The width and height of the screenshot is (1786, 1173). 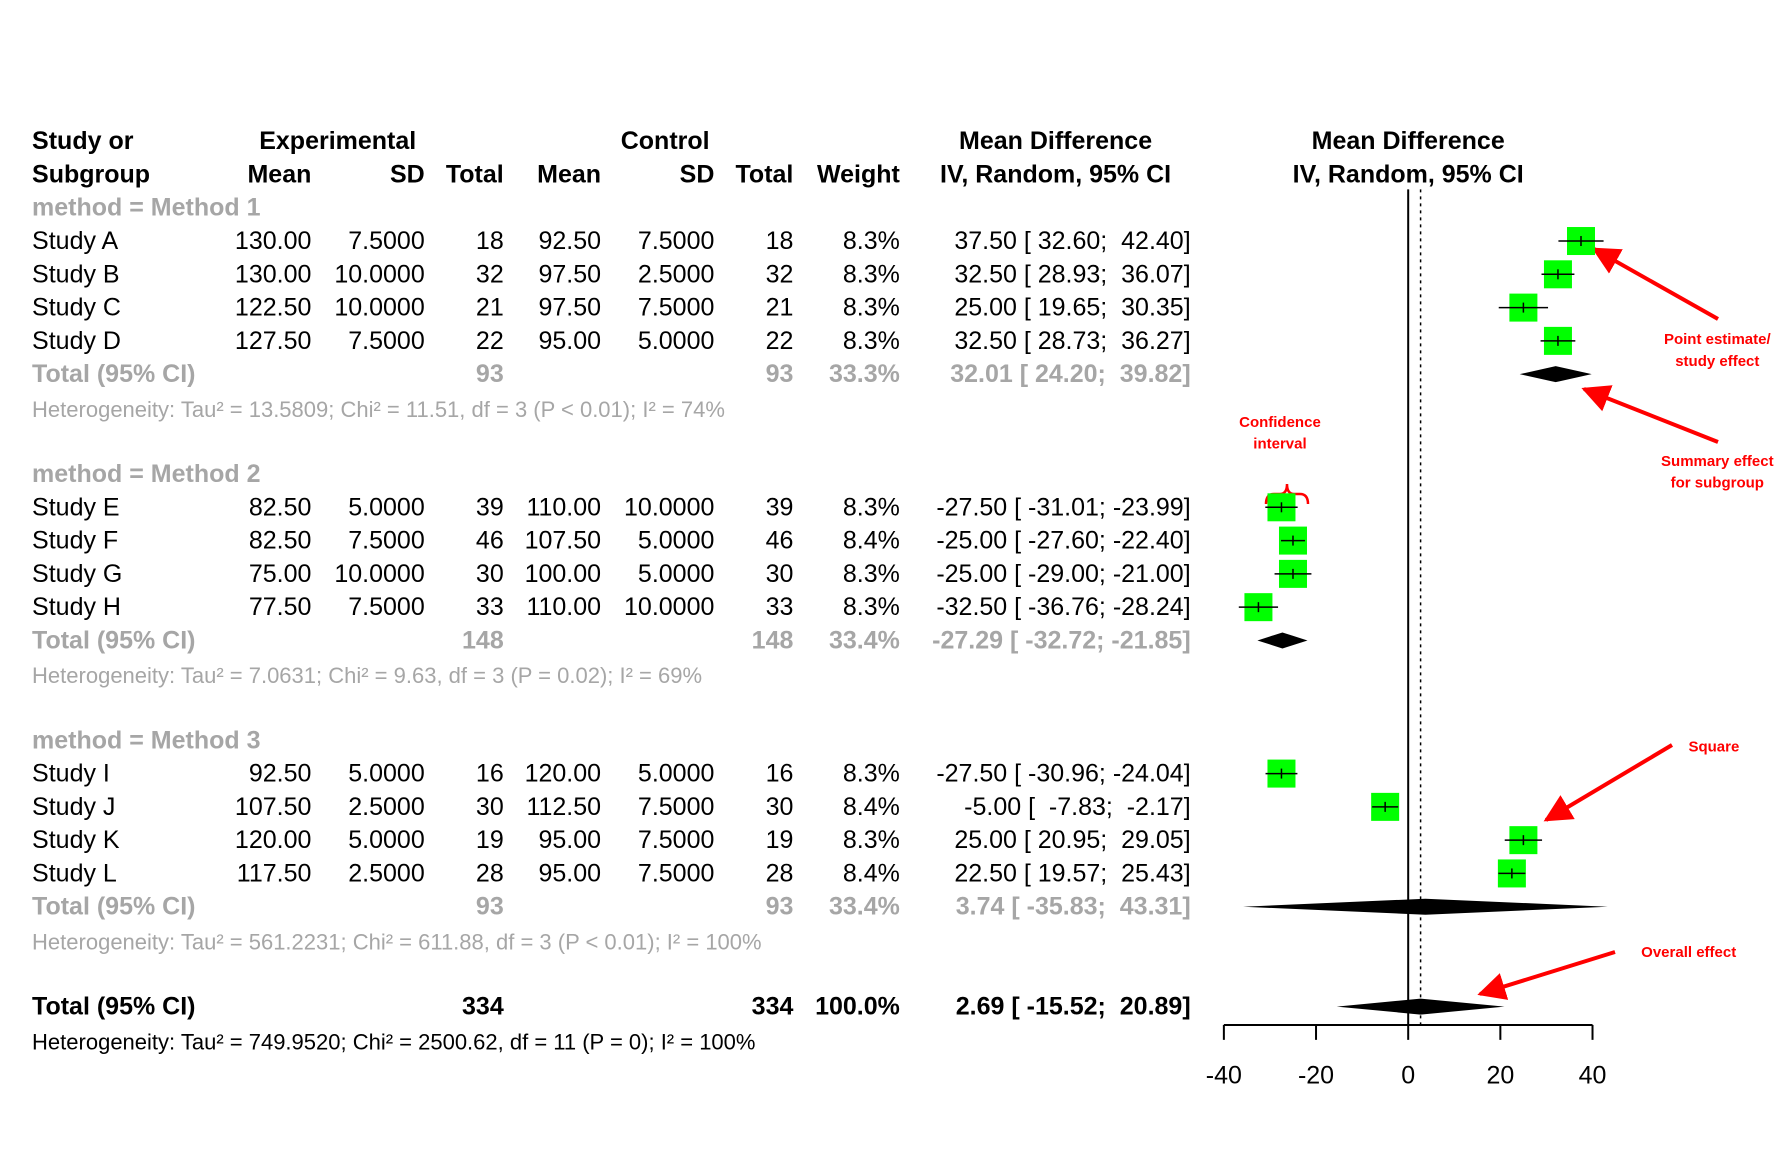 I want to click on study-name: Study G, so click(x=77, y=574).